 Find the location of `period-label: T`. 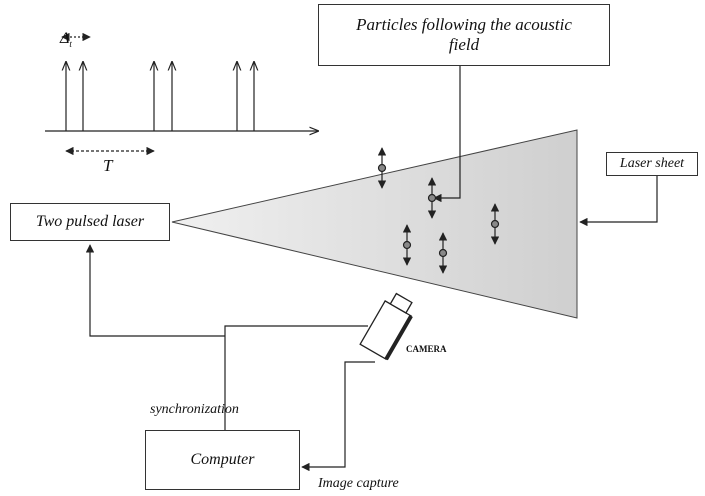

period-label: T is located at coordinates (108, 165).